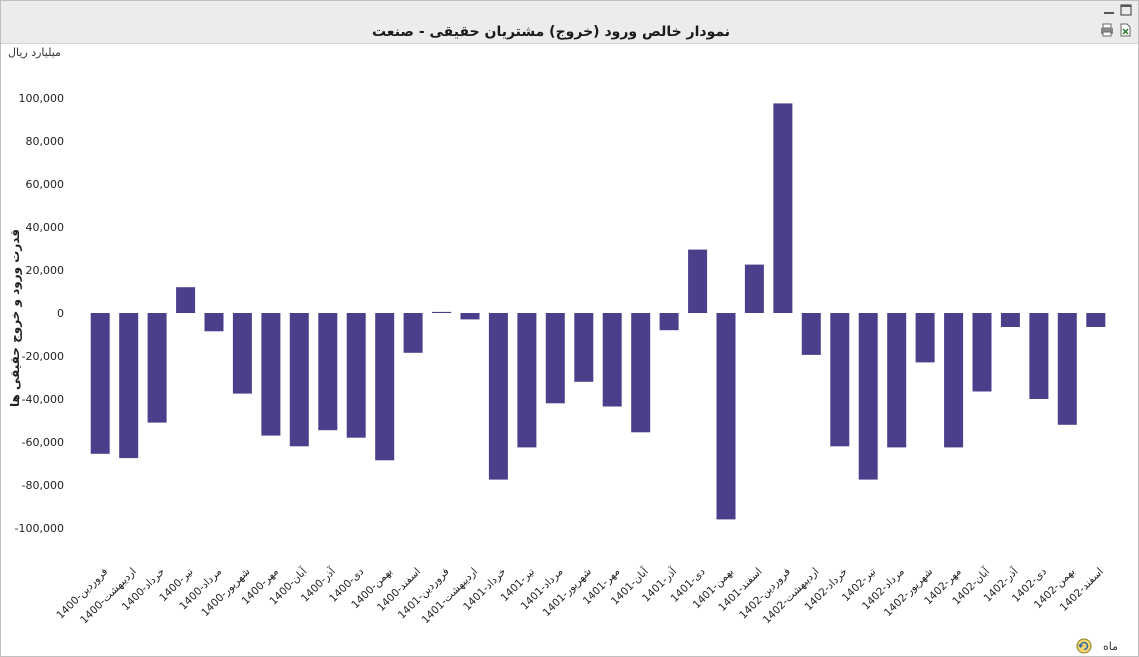  What do you see at coordinates (45, 184) in the screenshot?
I see `y-tick-label: 60,000` at bounding box center [45, 184].